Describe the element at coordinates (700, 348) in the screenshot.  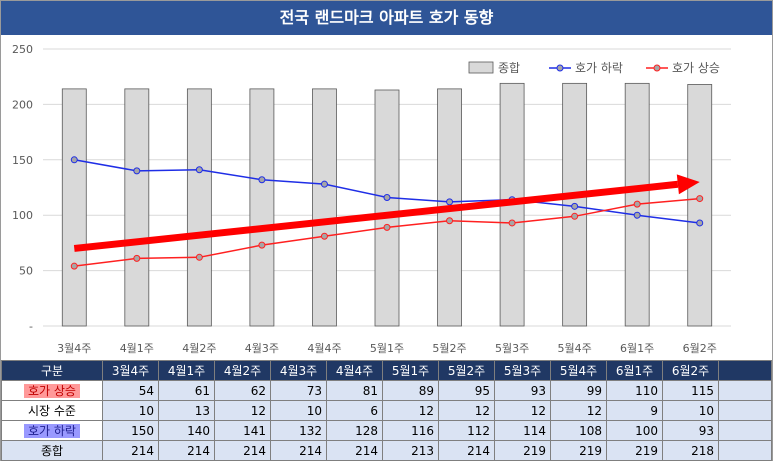
I see `x-tick-label: 6월2주` at that location.